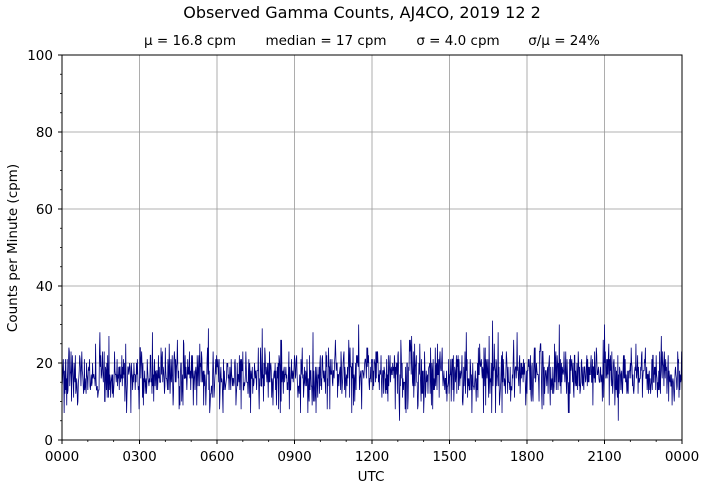  Describe the element at coordinates (44, 210) in the screenshot. I see `y-tick-label: 60` at that location.